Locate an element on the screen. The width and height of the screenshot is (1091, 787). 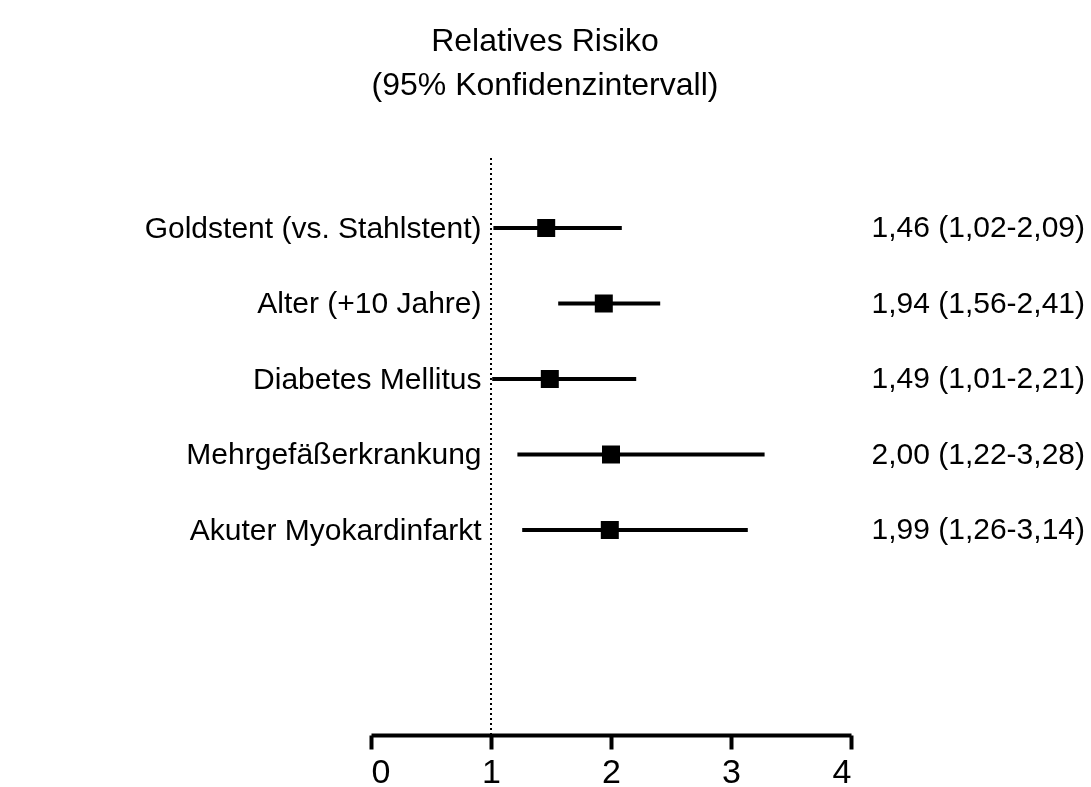
x-tick-label: 0 is located at coordinates (381, 769).